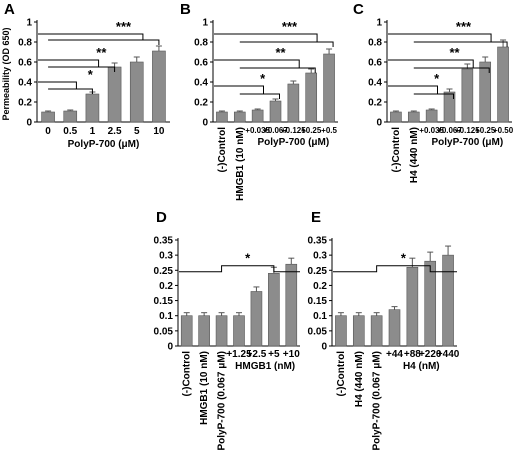 This screenshot has height=462, width=520. What do you see at coordinates (318, 241) in the screenshot?
I see `y-tick-label: 0.35` at bounding box center [318, 241].